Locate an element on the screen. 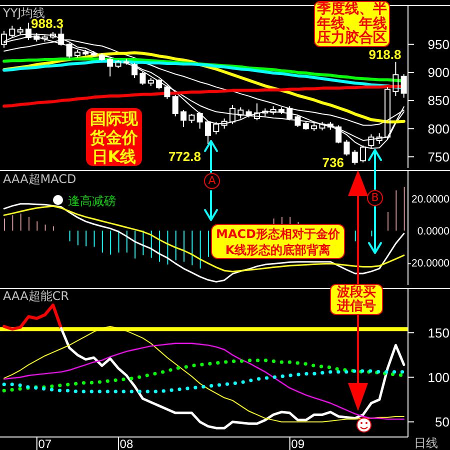 This screenshot has height=450, width=450. y-tick-label: 0.0000 is located at coordinates (433, 231).